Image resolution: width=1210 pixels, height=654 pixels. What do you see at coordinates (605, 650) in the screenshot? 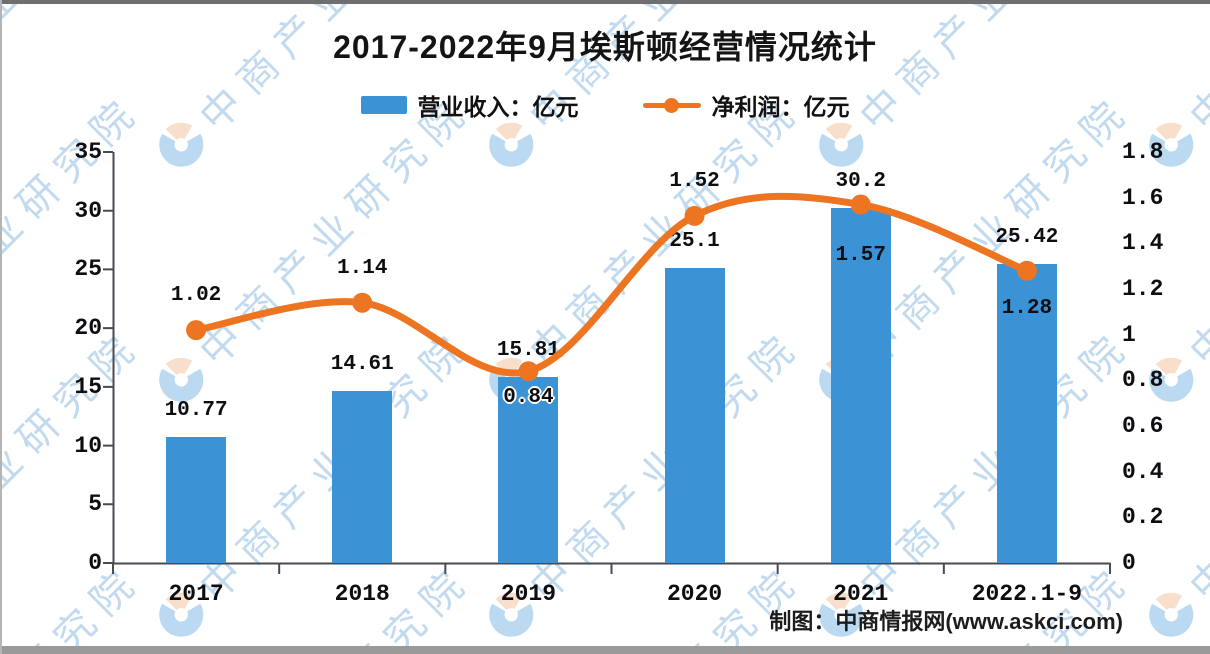
I see `bottom-border` at bounding box center [605, 650].